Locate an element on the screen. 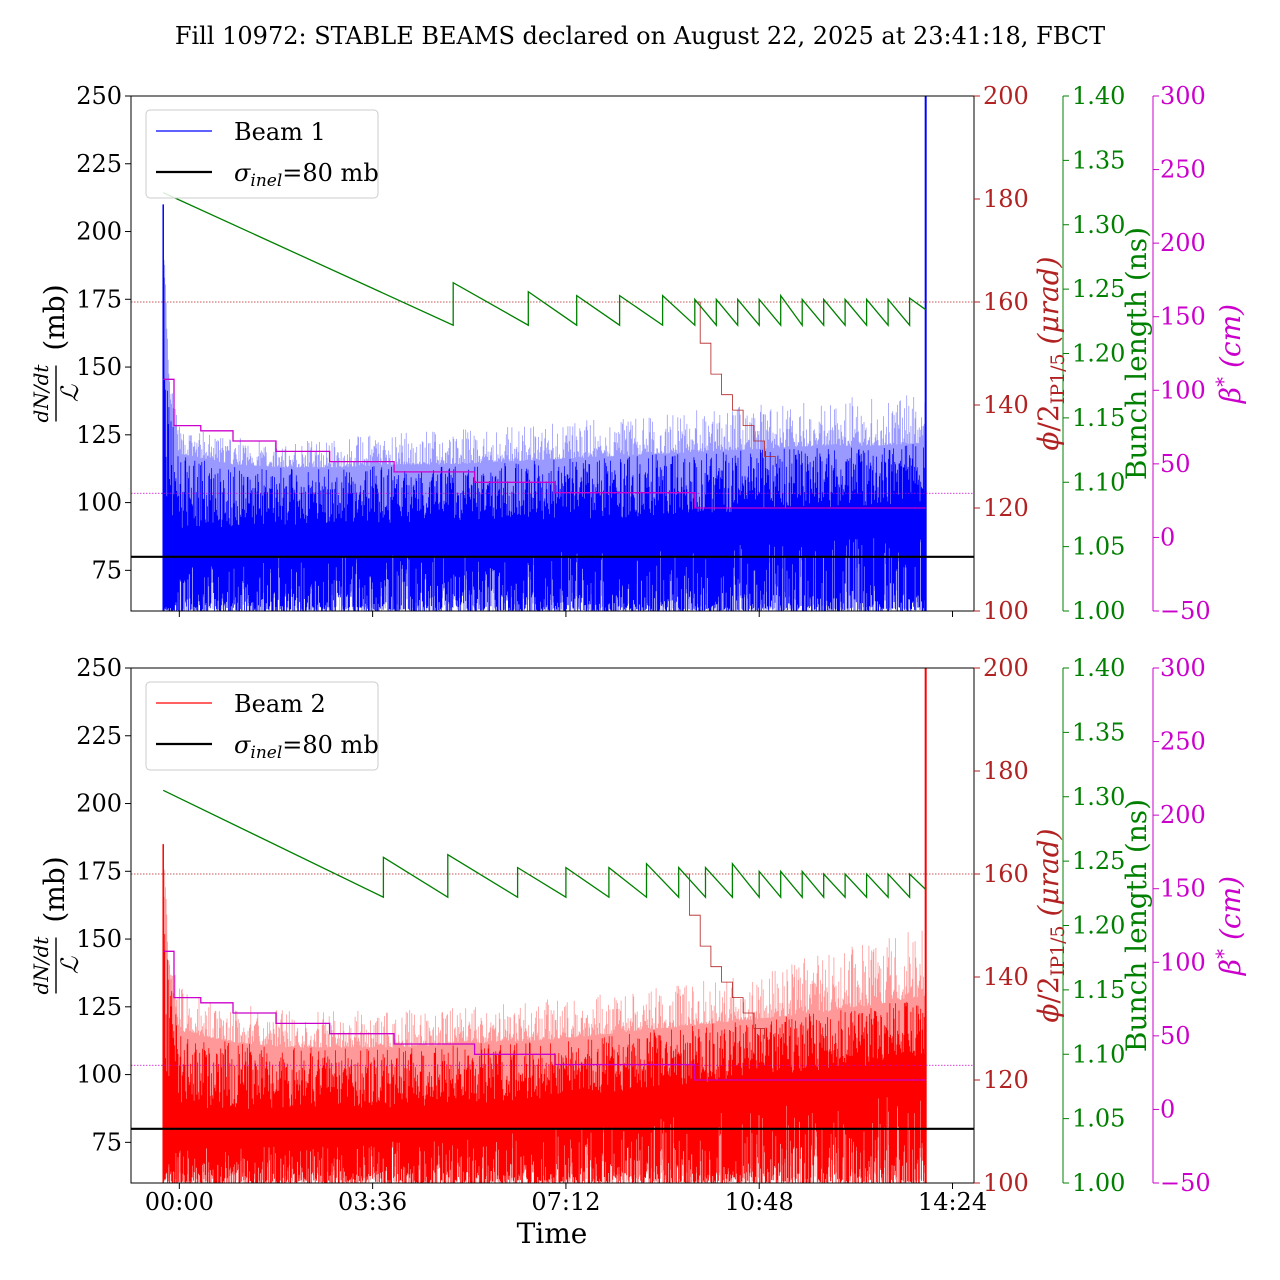 The image size is (1280, 1280). x-tick-label: 14:24 is located at coordinates (952, 1202).